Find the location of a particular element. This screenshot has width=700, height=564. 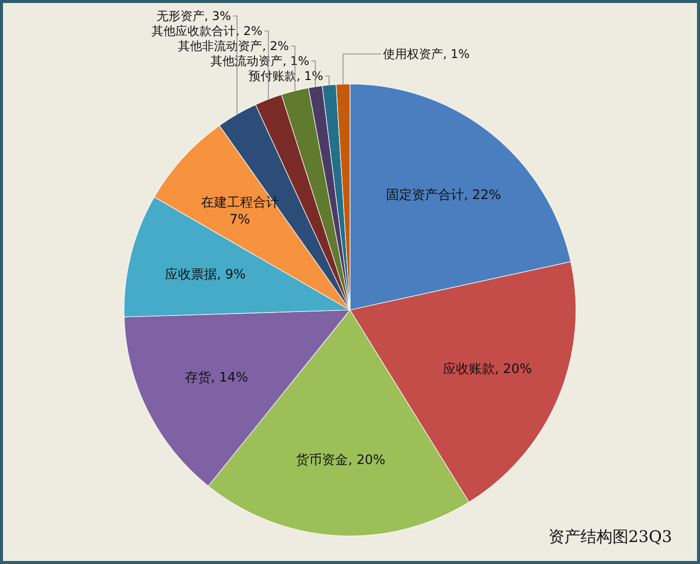

slice-label: 存货, 14% is located at coordinates (216, 378).